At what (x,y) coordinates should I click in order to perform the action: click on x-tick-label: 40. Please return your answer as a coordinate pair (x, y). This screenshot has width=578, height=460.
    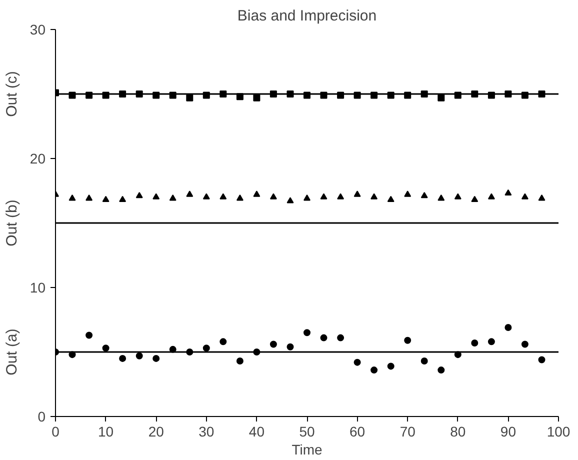
    Looking at the image, I should click on (256, 432).